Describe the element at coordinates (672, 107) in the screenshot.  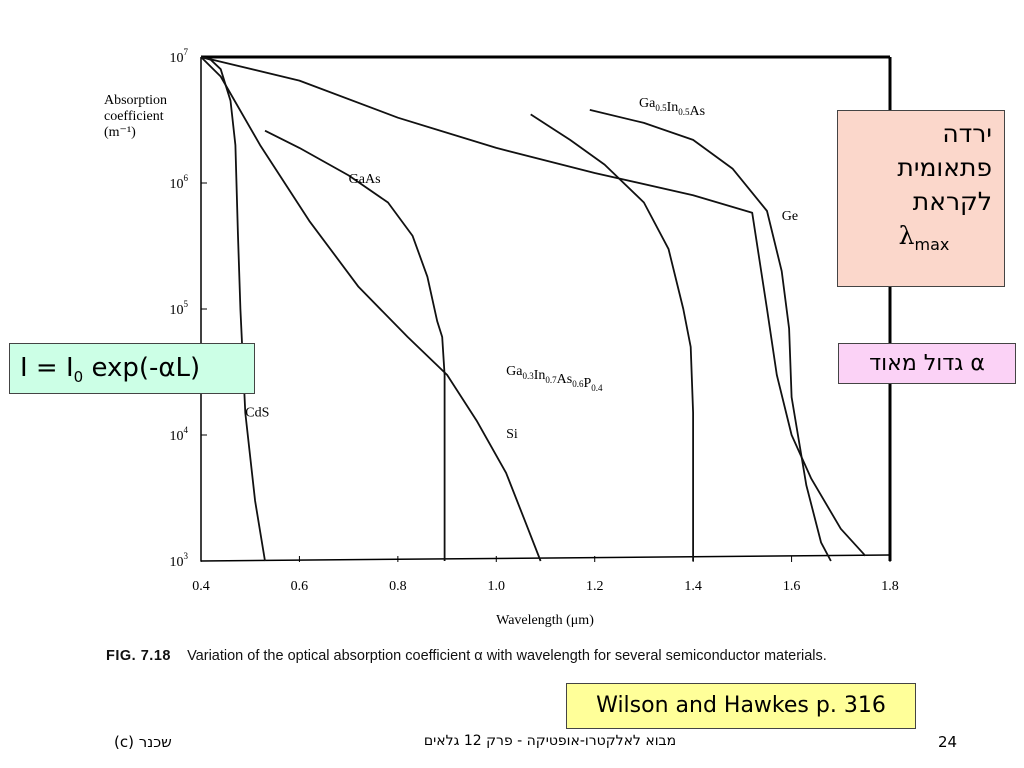
I see `series-label: Ga0.5In0.5As` at that location.